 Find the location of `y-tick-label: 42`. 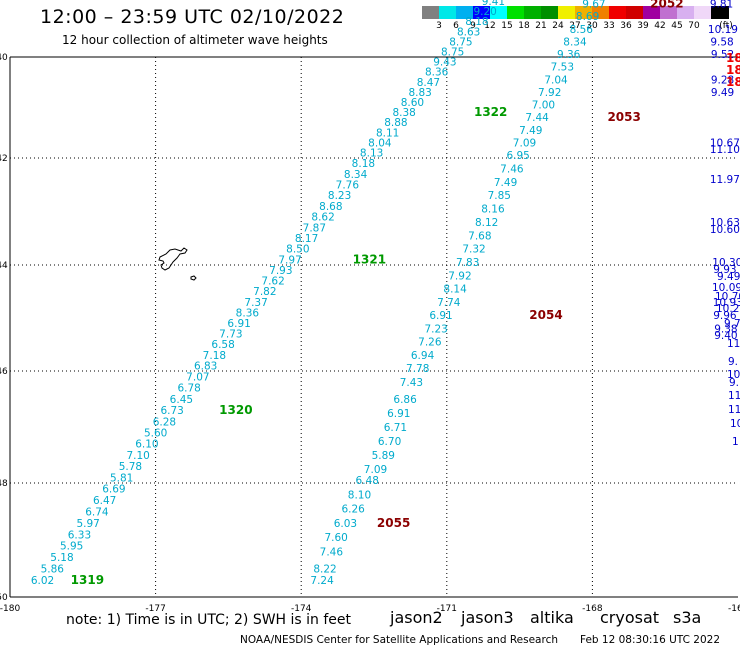

y-tick-label: 42 is located at coordinates (4, 159).